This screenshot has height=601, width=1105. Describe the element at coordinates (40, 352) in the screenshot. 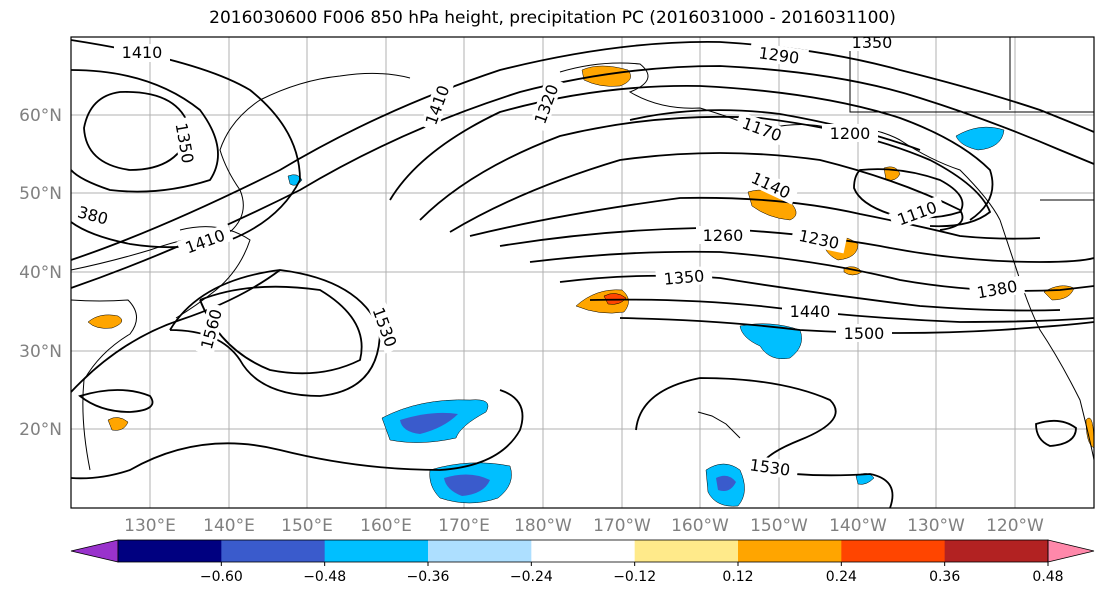

I see `lat-label: 30°N` at that location.